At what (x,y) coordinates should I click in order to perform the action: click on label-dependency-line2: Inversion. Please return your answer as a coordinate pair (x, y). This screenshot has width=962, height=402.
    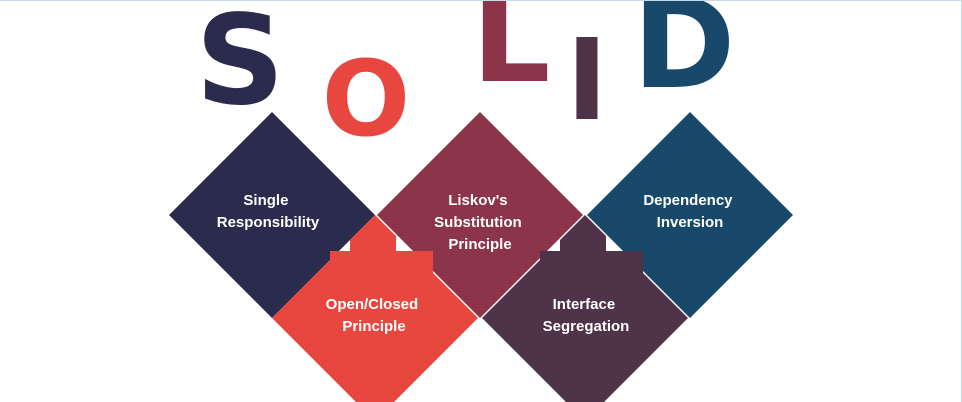
    Looking at the image, I should click on (690, 222).